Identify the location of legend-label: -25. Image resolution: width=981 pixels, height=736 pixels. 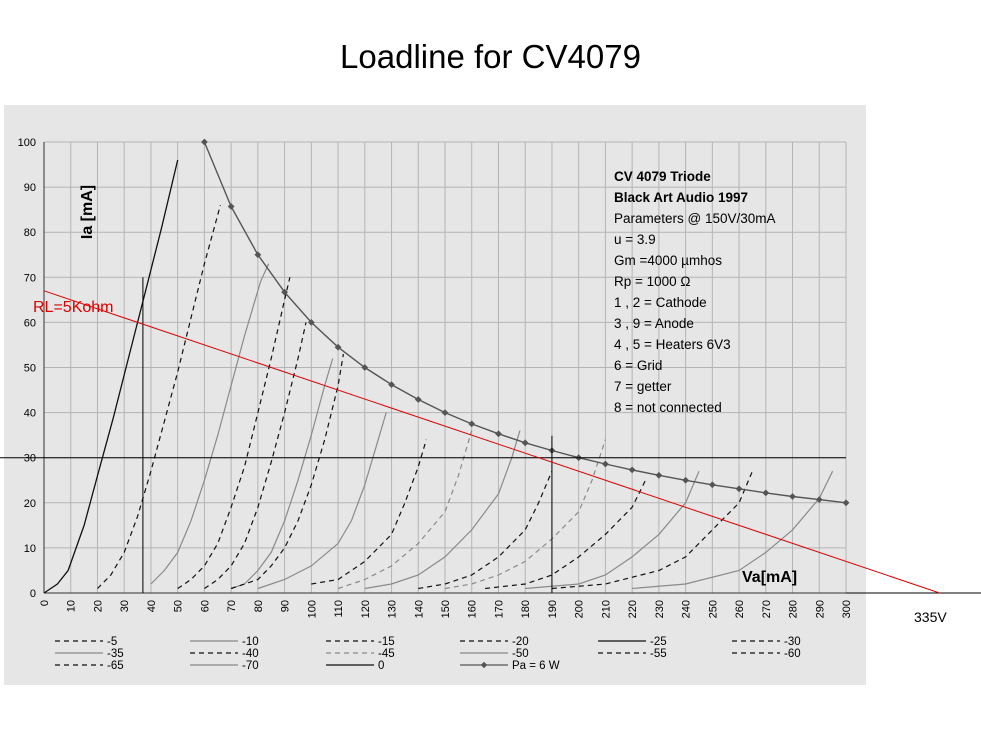
(658, 642).